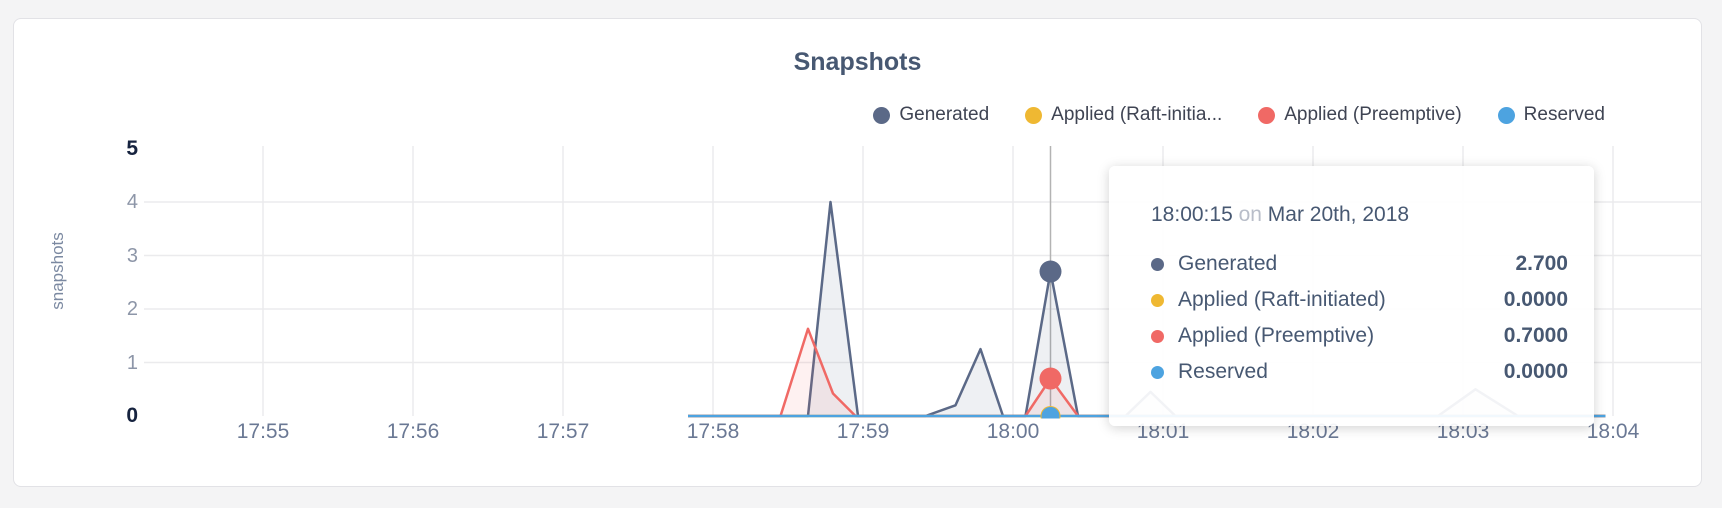 The width and height of the screenshot is (1722, 508). Describe the element at coordinates (1276, 335) in the screenshot. I see `tooltip-row-label: Applied (Preemptive)` at that location.